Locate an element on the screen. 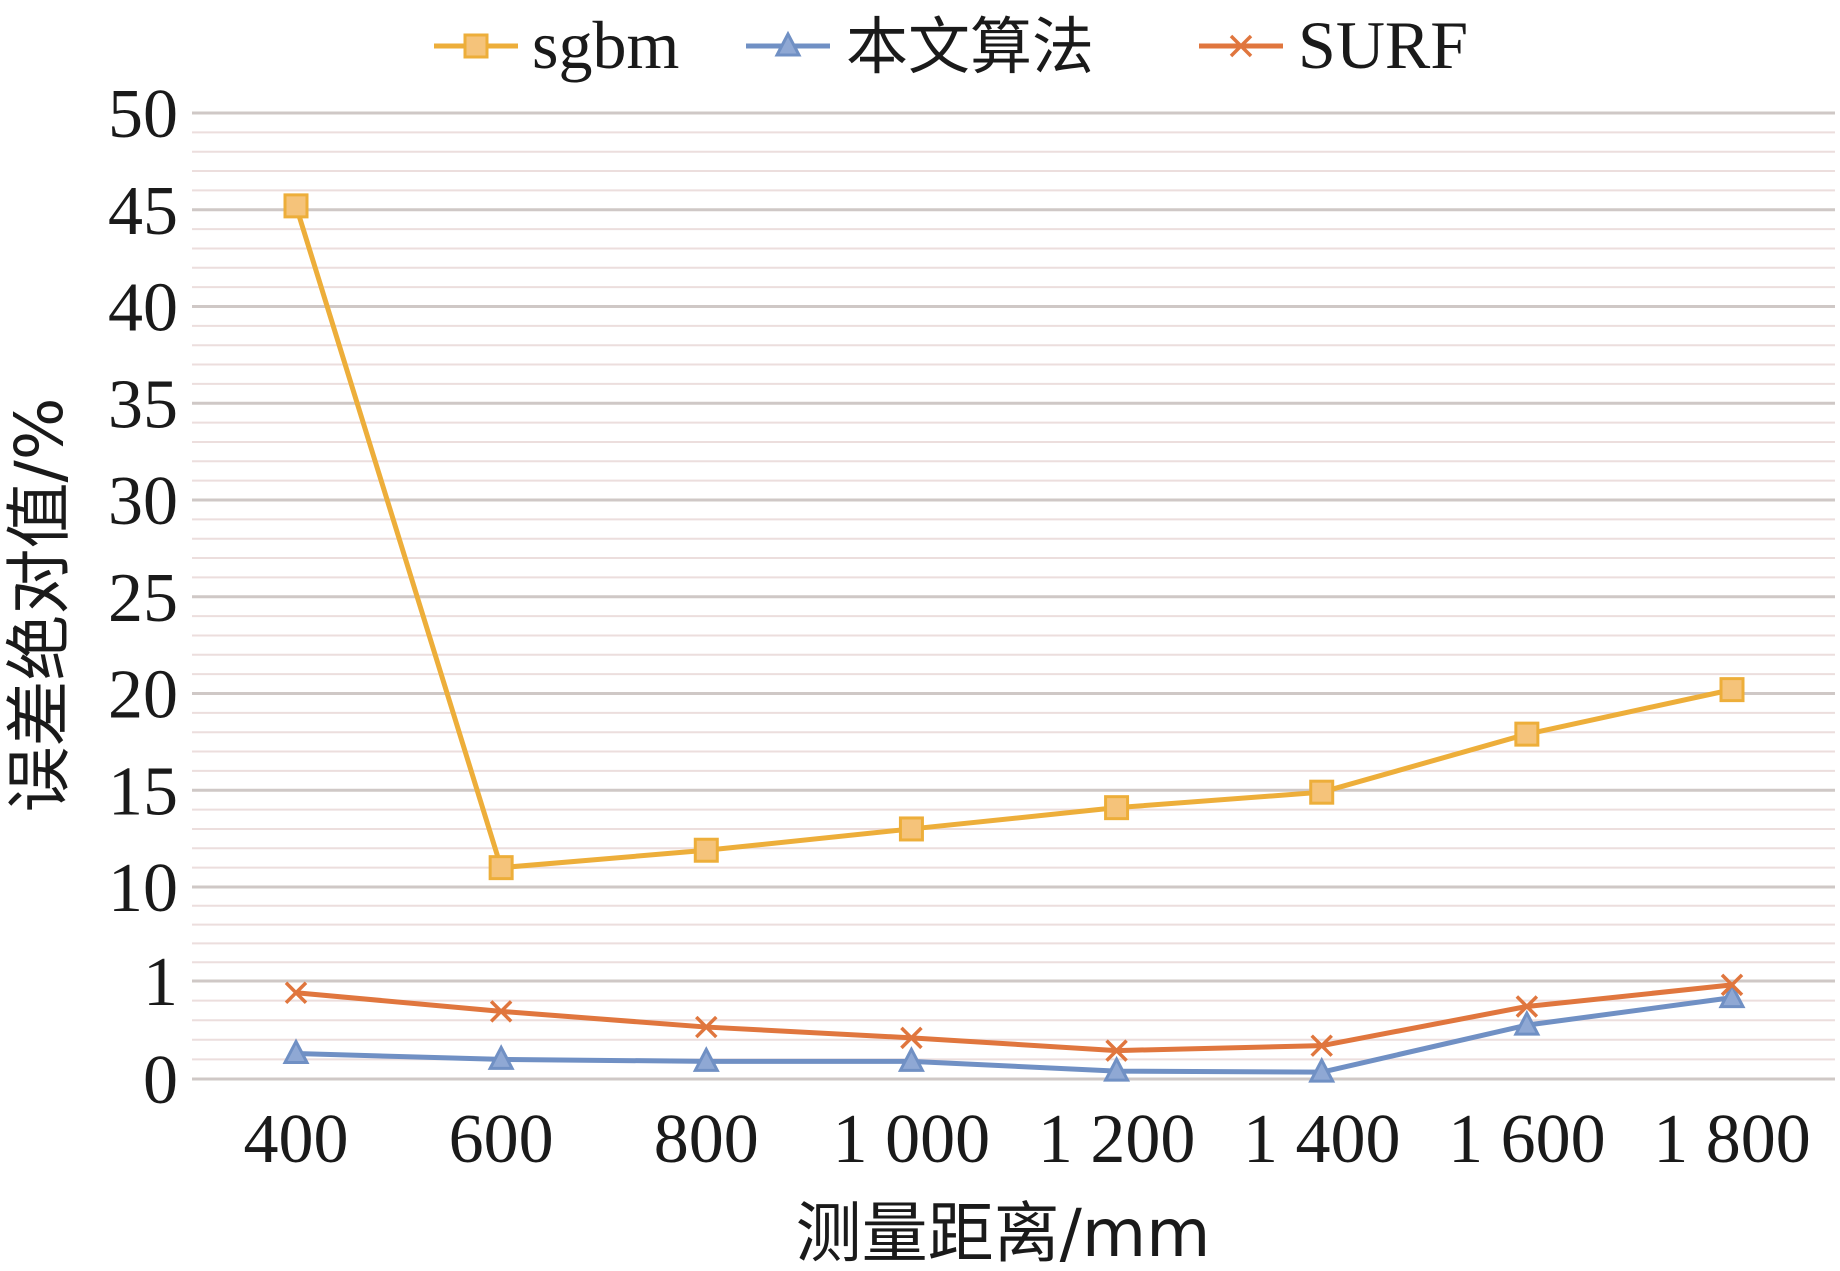 The height and width of the screenshot is (1271, 1840). y-tick-label: 25 is located at coordinates (143, 598).